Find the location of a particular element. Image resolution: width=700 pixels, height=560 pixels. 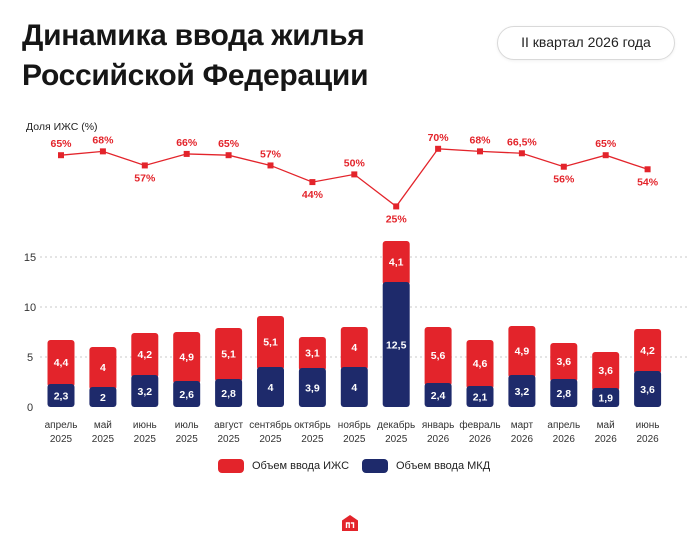

bar-label-mkd: 12,5 is located at coordinates (396, 346).